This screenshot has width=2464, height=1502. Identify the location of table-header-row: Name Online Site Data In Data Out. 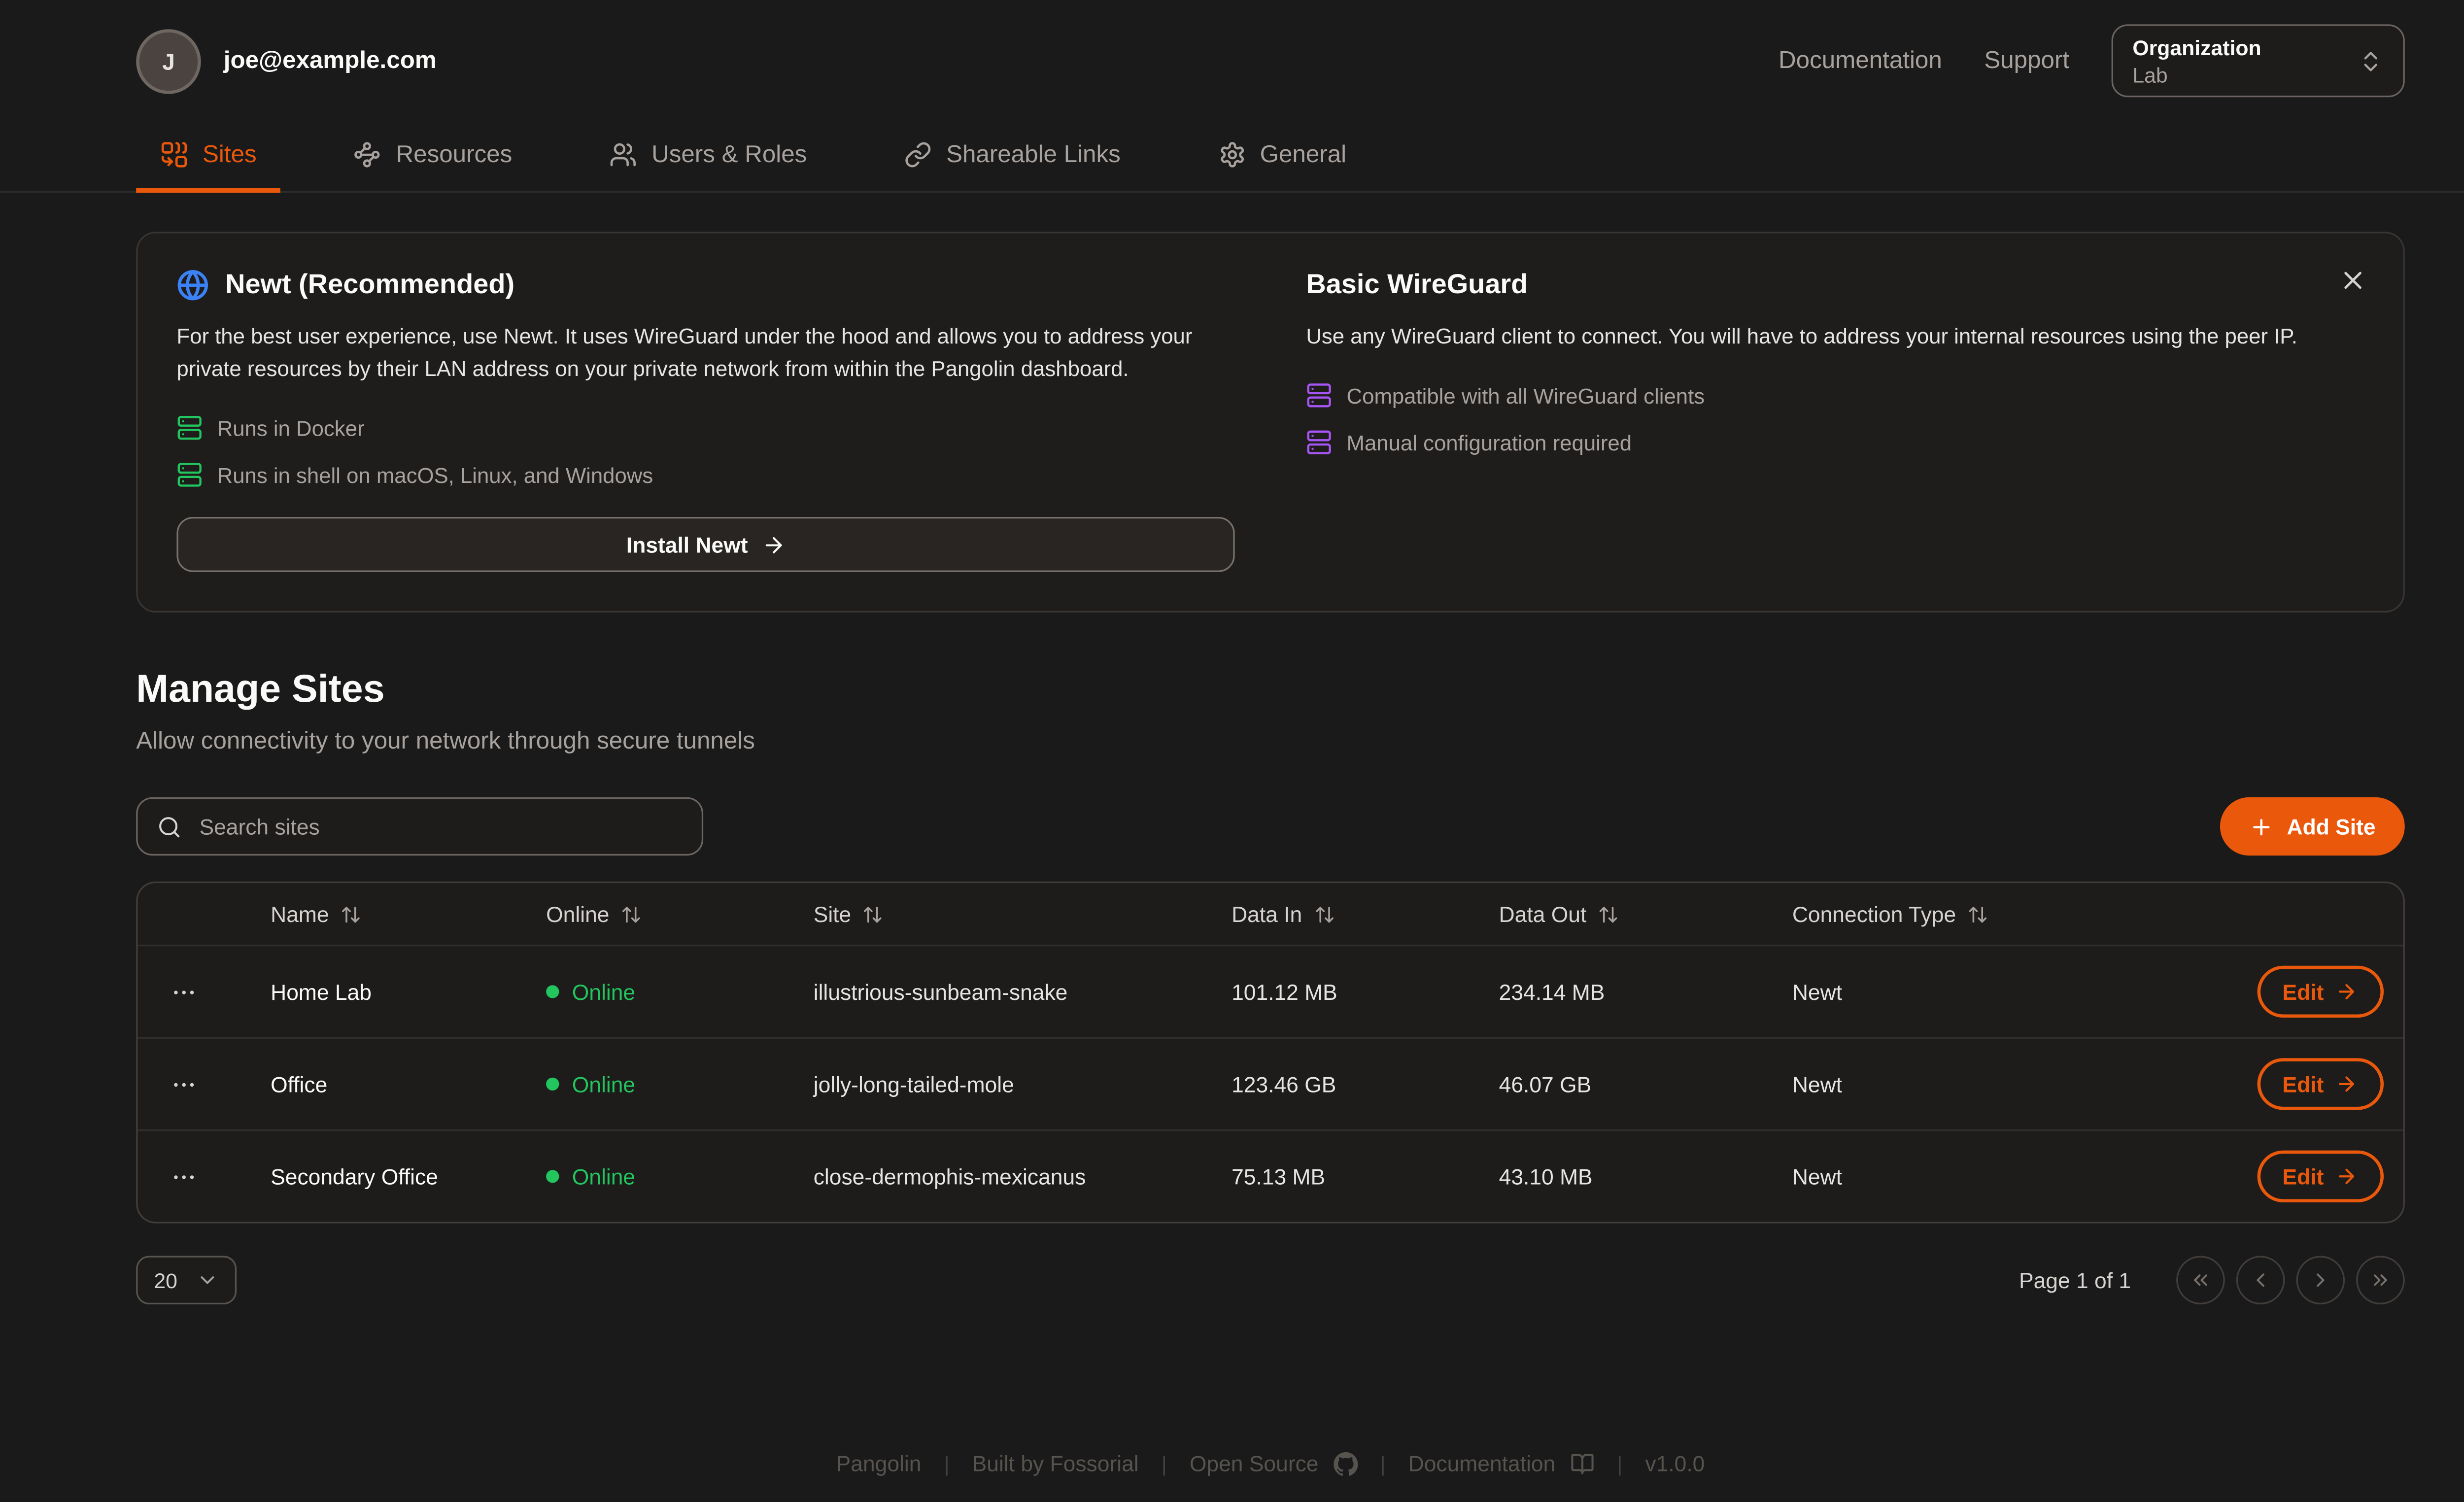
(1270, 915).